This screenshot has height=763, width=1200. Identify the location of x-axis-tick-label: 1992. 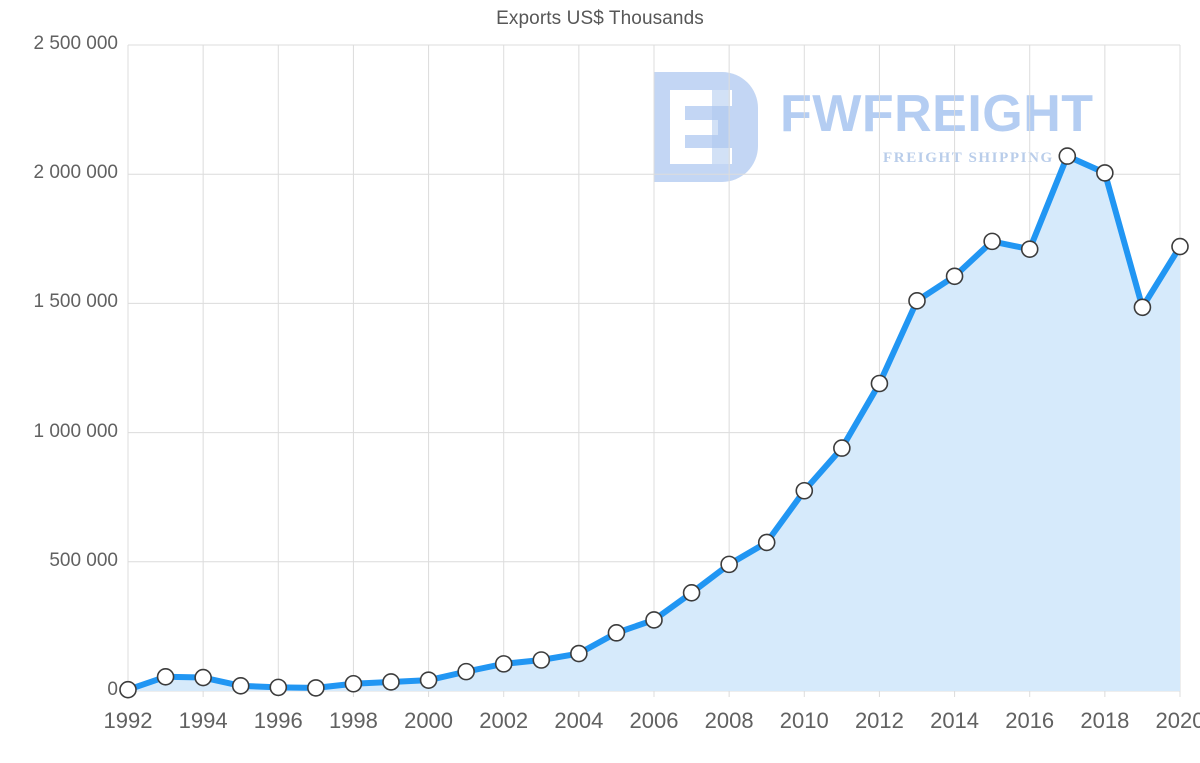
(128, 720).